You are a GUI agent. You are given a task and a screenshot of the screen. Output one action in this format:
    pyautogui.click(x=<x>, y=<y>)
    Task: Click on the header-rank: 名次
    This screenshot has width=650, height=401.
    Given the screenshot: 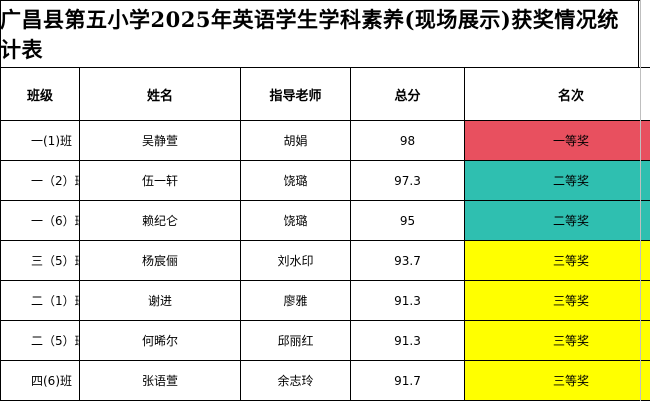 What is the action you would take?
    pyautogui.click(x=557, y=94)
    